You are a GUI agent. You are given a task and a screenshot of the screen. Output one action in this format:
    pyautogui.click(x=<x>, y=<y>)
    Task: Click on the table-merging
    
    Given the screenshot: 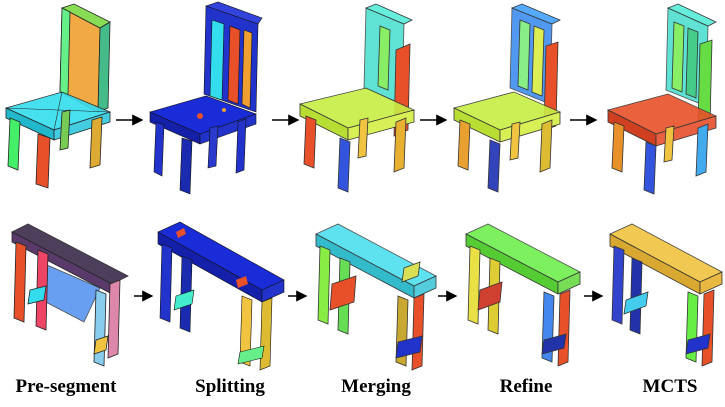 What is the action you would take?
    pyautogui.click(x=376, y=297)
    